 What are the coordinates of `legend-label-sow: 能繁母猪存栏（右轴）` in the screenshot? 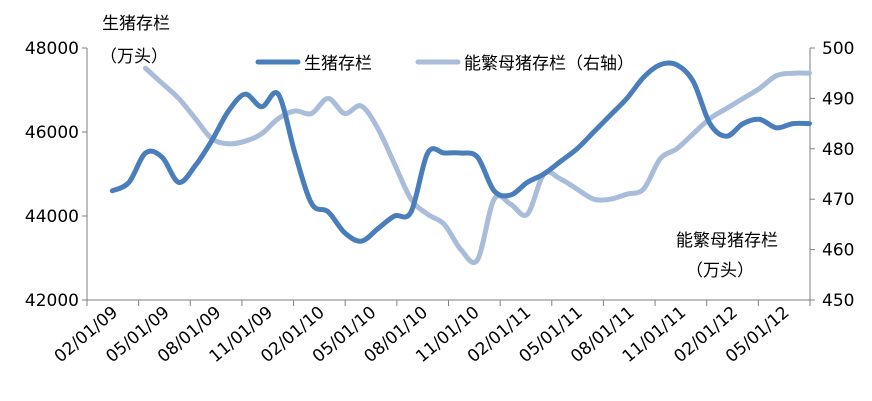 It's located at (549, 64).